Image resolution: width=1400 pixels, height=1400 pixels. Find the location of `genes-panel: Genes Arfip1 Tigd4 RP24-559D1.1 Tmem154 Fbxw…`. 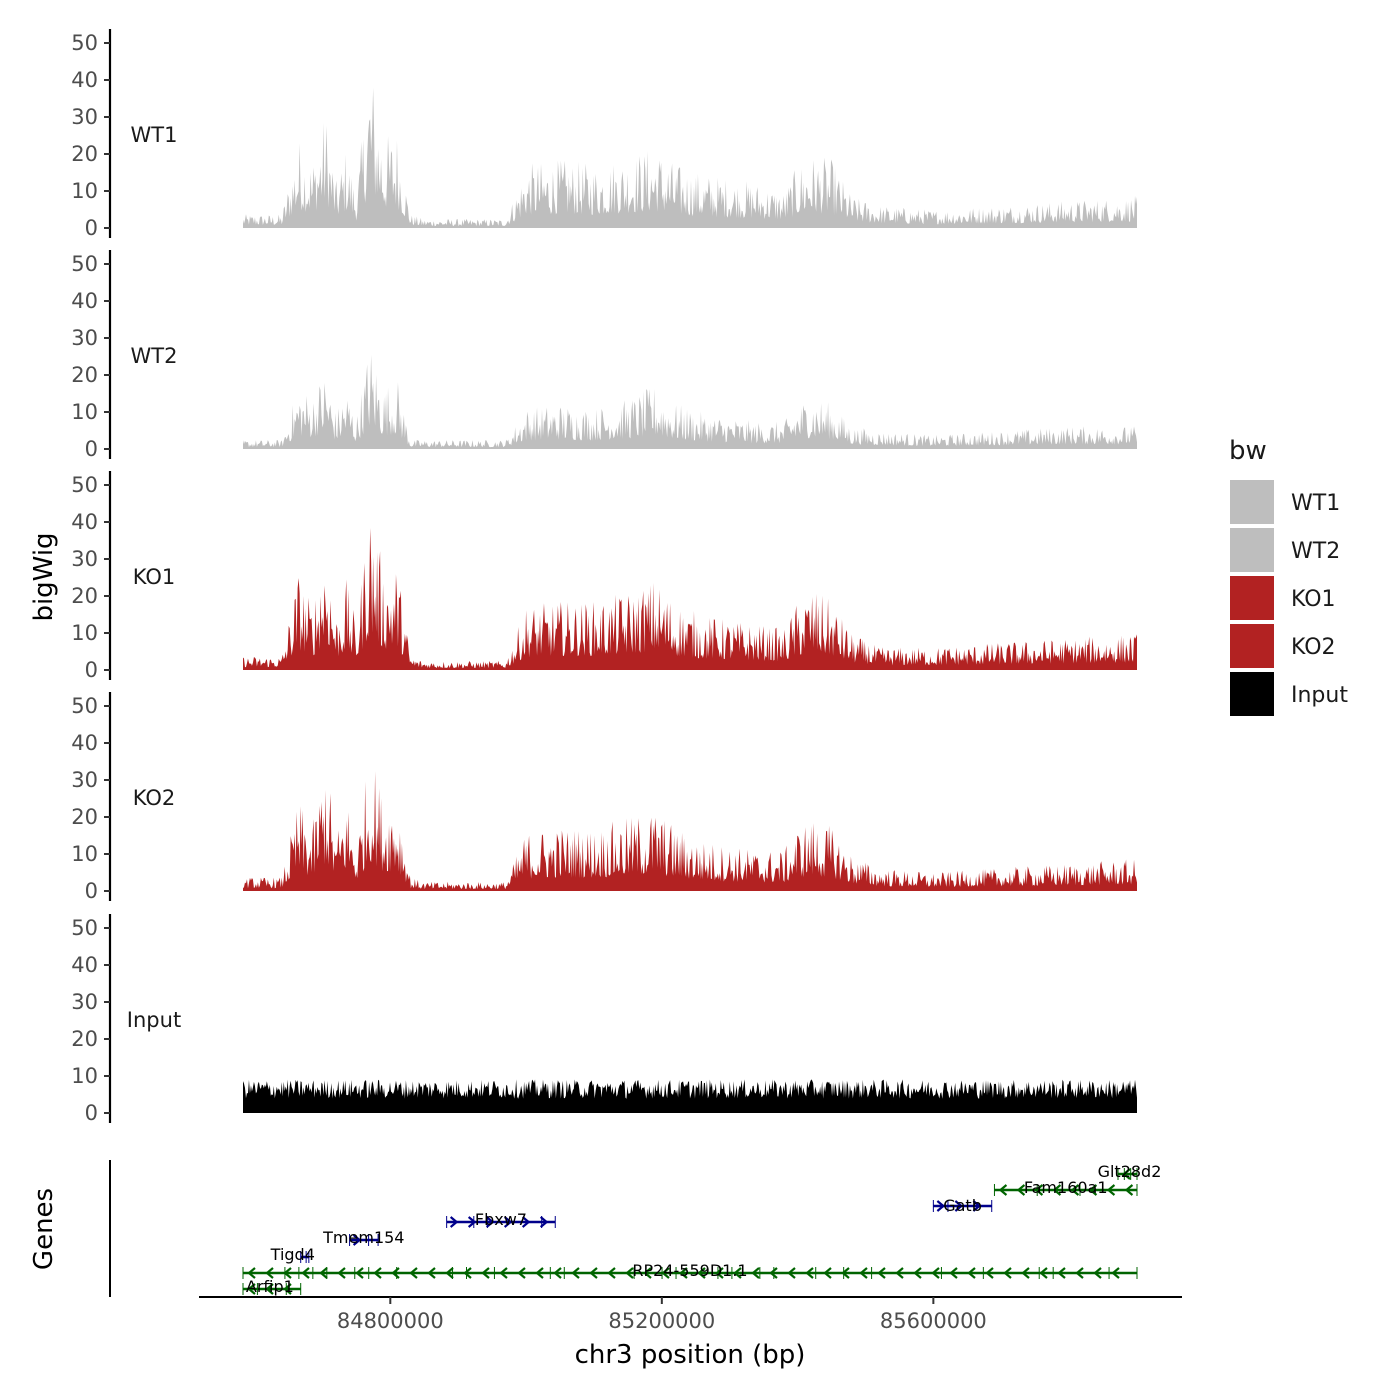

genes-panel: Genes Arfip1 Tigd4 RP24-559D1.1 Tmem154 Fbxw… is located at coordinates (595, 1228).